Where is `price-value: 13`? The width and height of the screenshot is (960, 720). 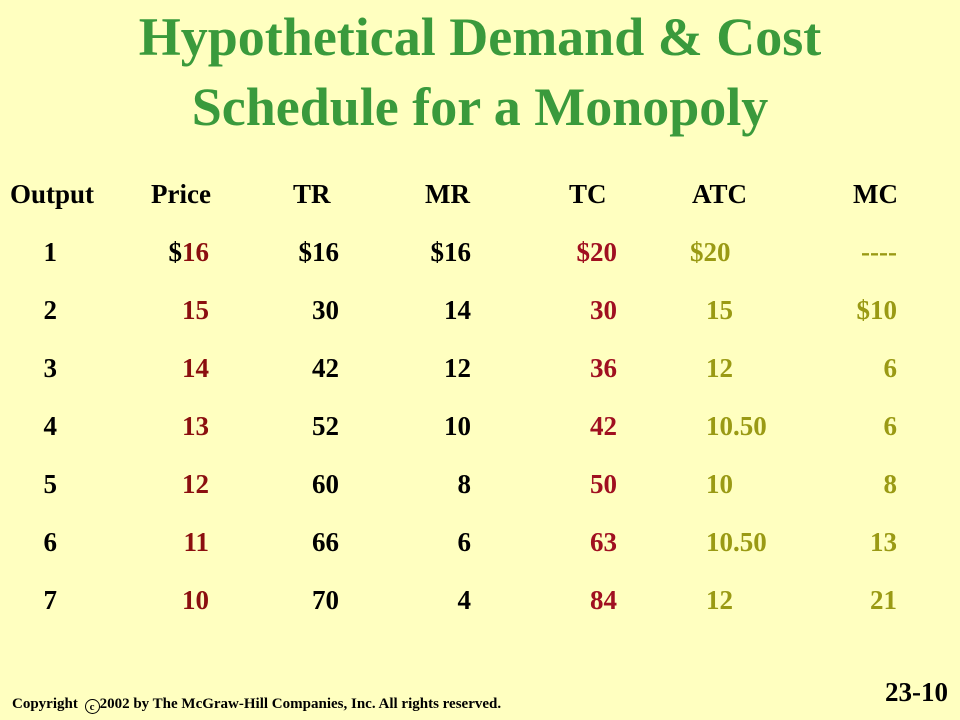
price-value: 13 is located at coordinates (195, 426).